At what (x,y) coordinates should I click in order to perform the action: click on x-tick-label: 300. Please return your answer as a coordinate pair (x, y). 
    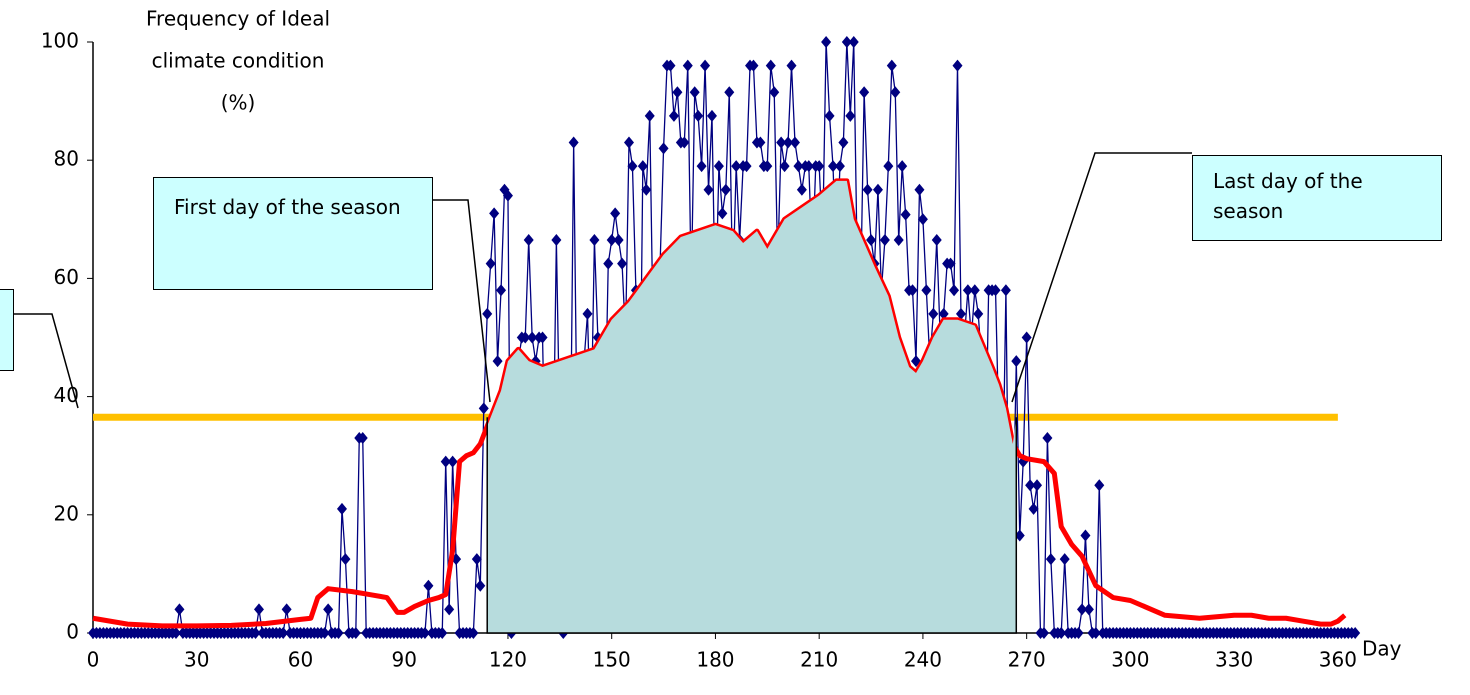
    Looking at the image, I should click on (1130, 660).